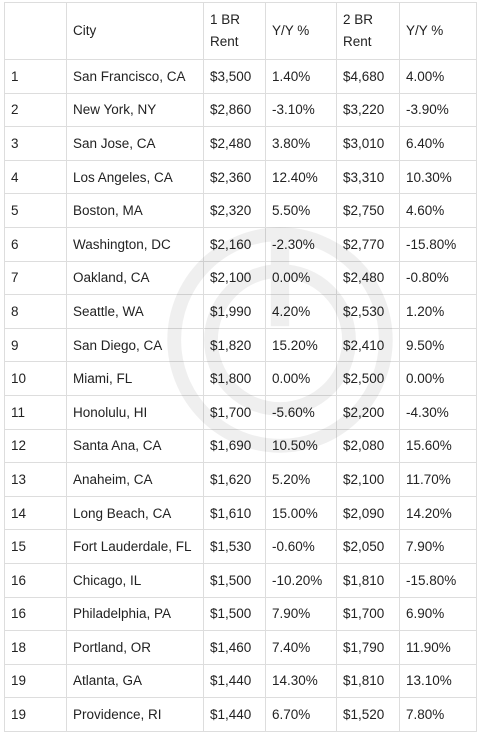  What do you see at coordinates (368, 210) in the screenshot?
I see `cell-2br-rent: $2,750` at bounding box center [368, 210].